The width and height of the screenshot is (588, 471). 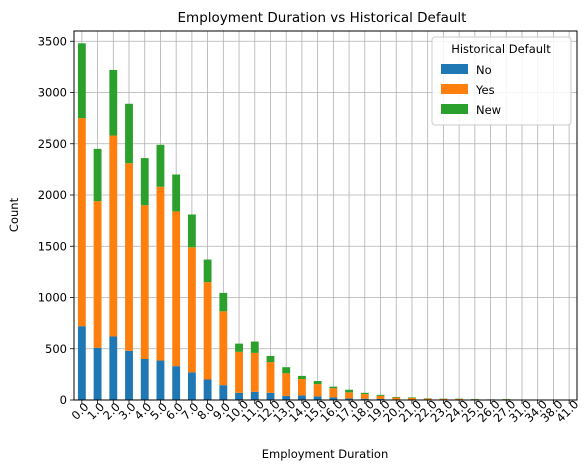 I want to click on bar-no-18.0, so click(x=364, y=399).